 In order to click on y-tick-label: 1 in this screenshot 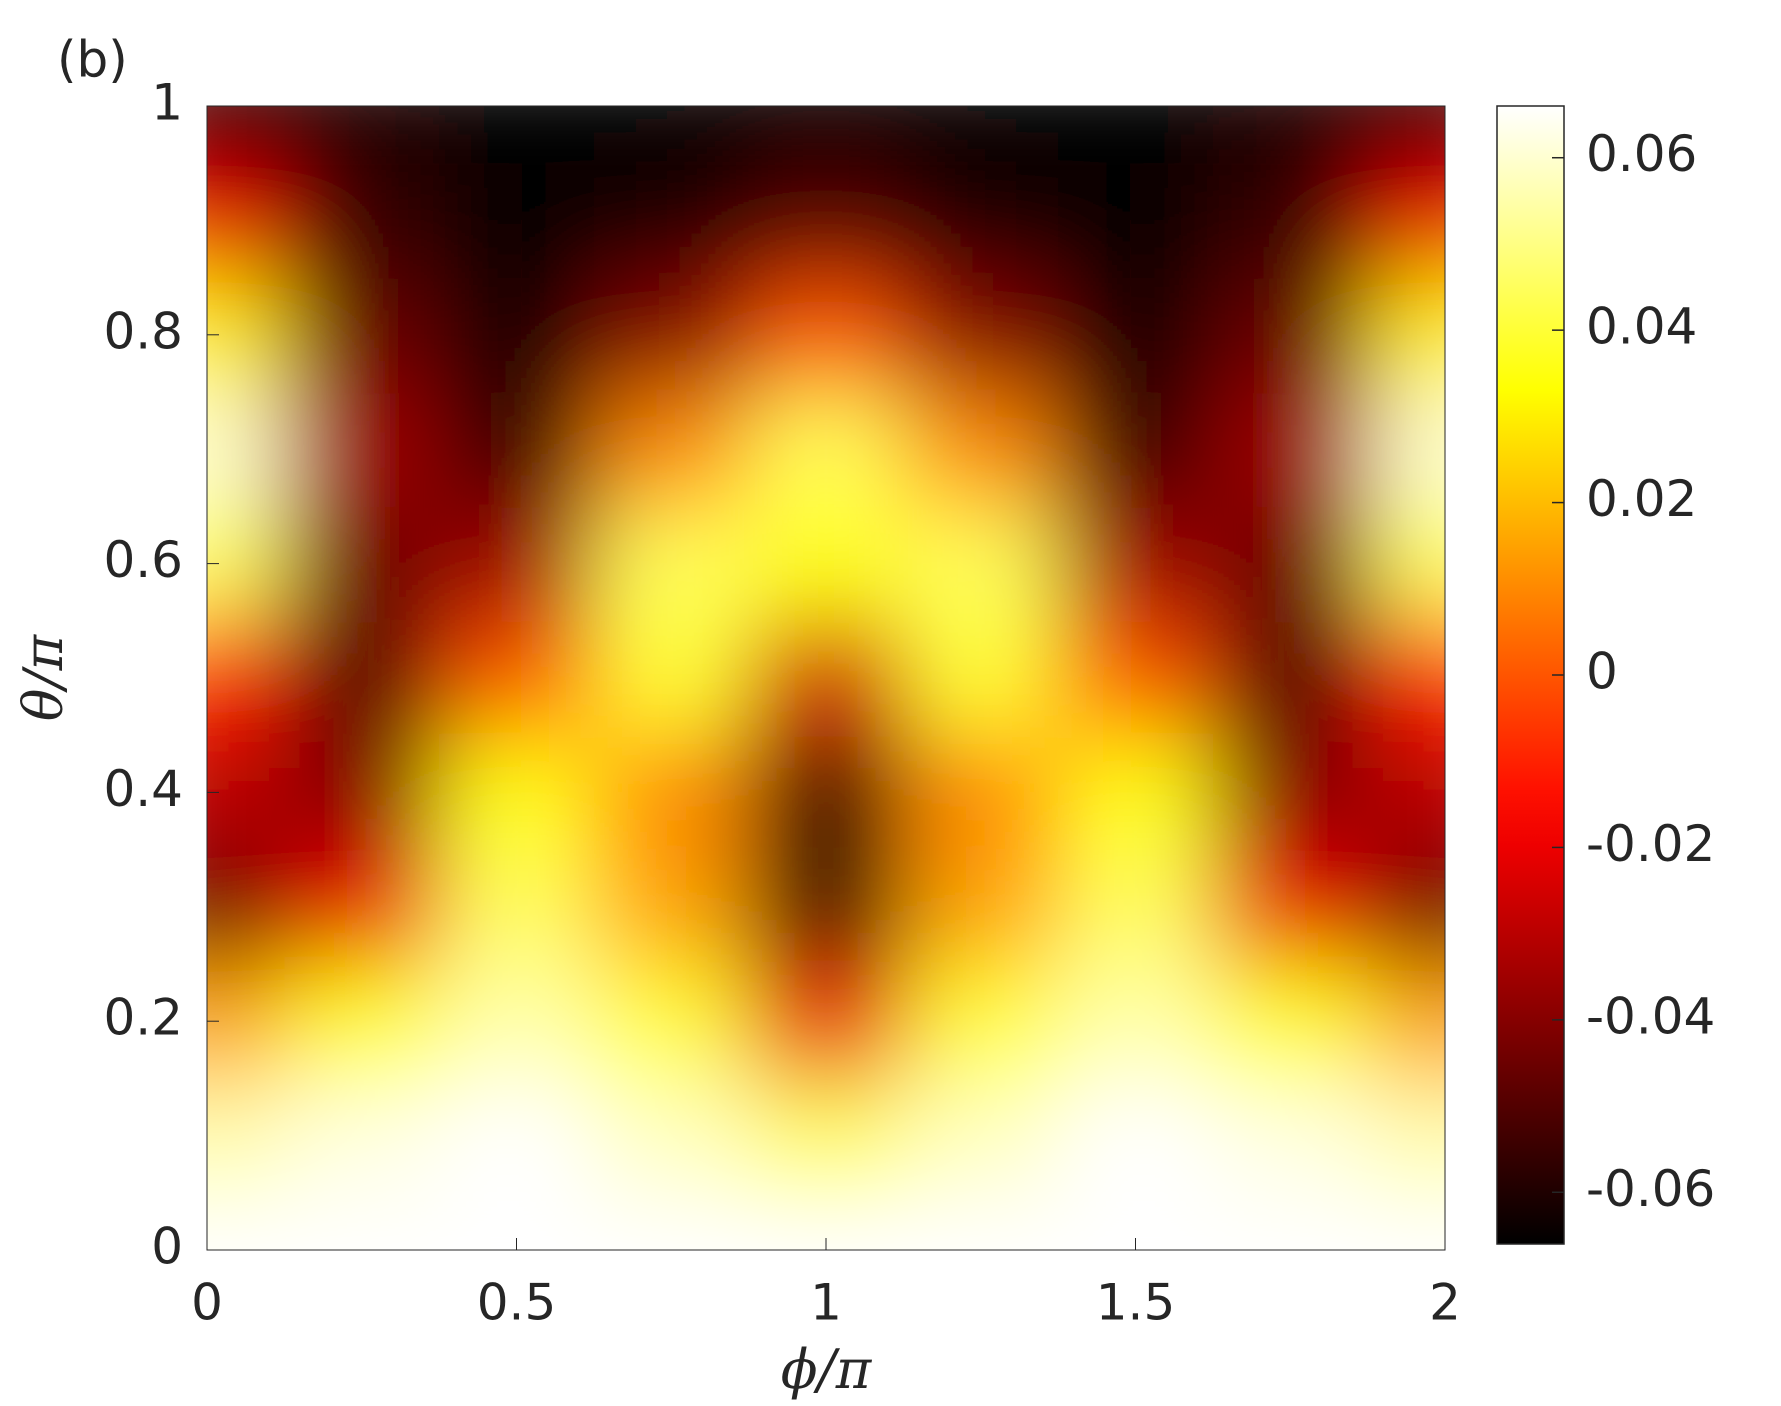, I will do `click(167, 103)`.